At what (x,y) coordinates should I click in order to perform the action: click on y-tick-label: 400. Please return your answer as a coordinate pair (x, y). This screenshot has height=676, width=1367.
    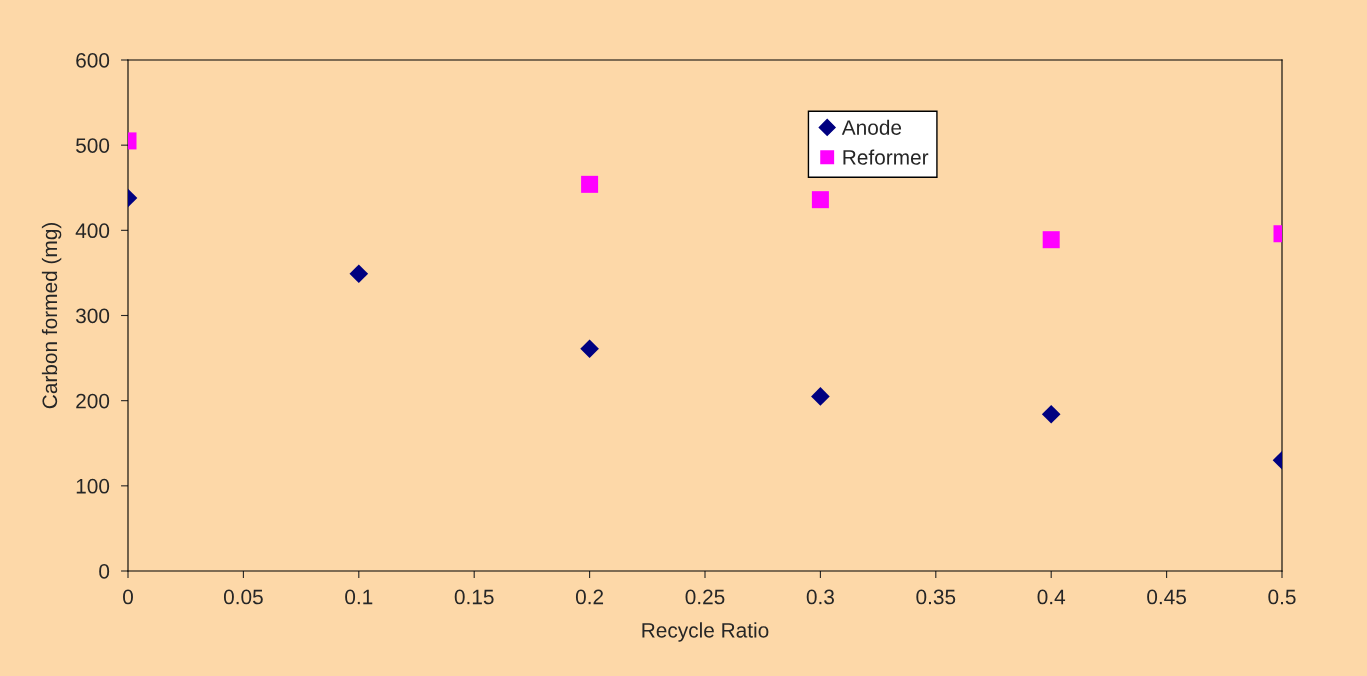
    Looking at the image, I should click on (92, 231).